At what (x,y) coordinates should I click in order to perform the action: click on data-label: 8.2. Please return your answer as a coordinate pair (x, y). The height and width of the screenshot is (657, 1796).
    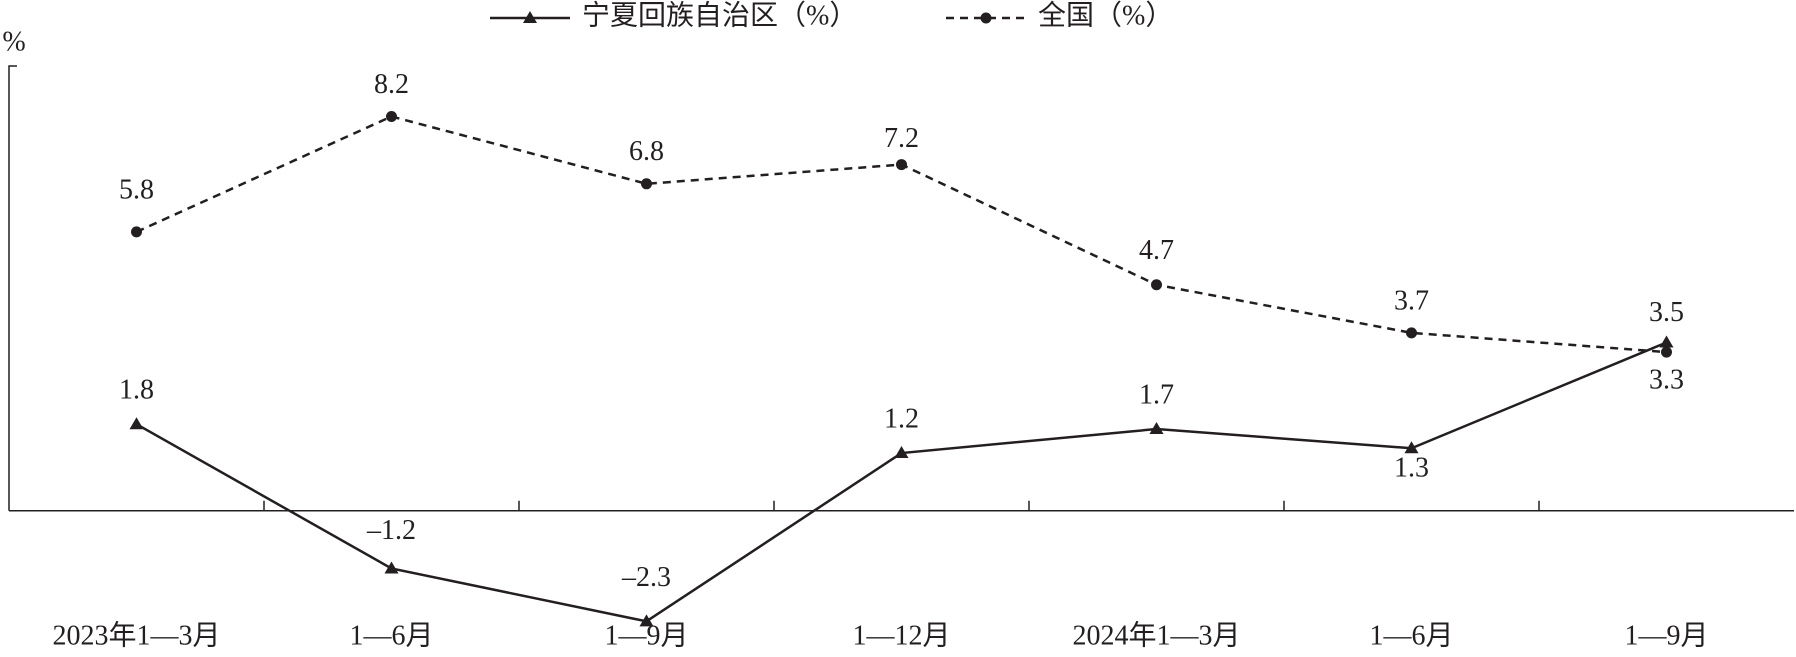
    Looking at the image, I should click on (391, 84).